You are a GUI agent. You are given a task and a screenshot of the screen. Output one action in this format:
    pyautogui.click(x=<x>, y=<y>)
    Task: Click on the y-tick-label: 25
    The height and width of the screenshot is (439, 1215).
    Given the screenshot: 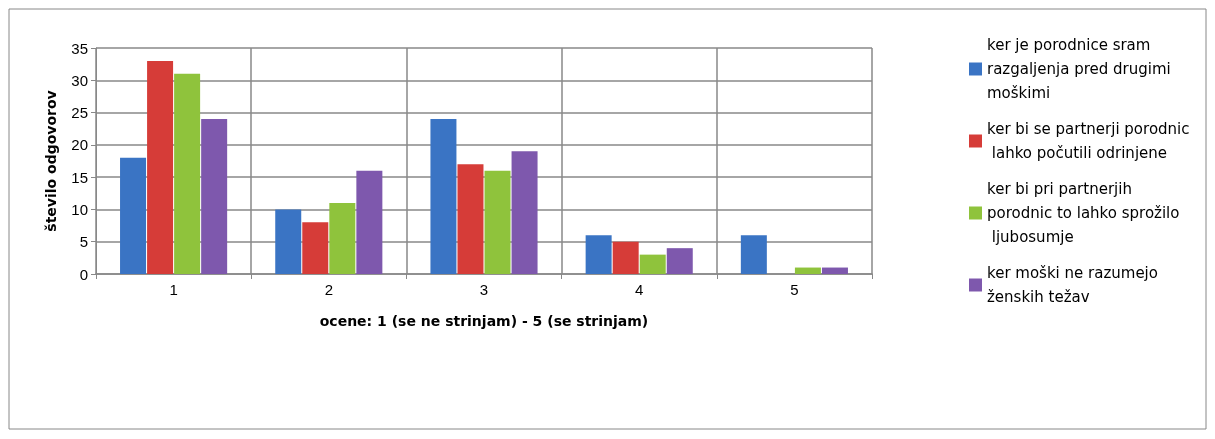 What is the action you would take?
    pyautogui.click(x=79, y=113)
    